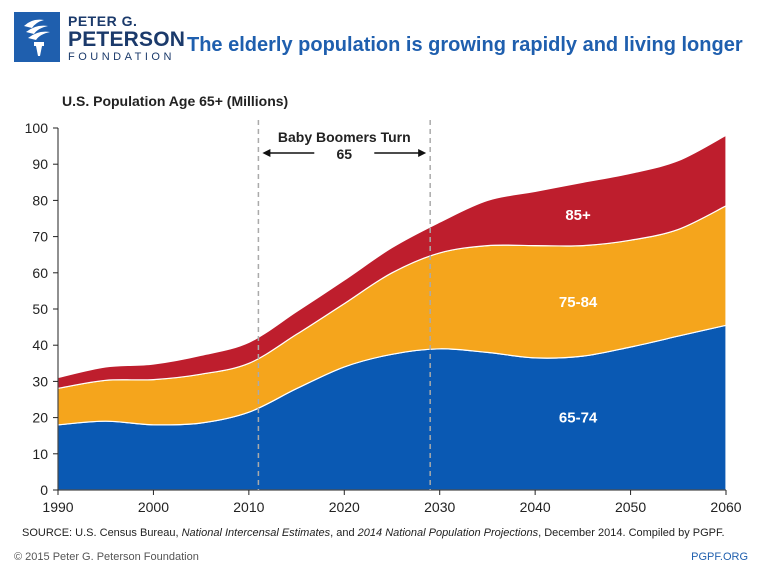 This screenshot has width=768, height=576. I want to click on logo-wordmark: PETER G. PETERSON FOUNDATION, so click(126, 38).